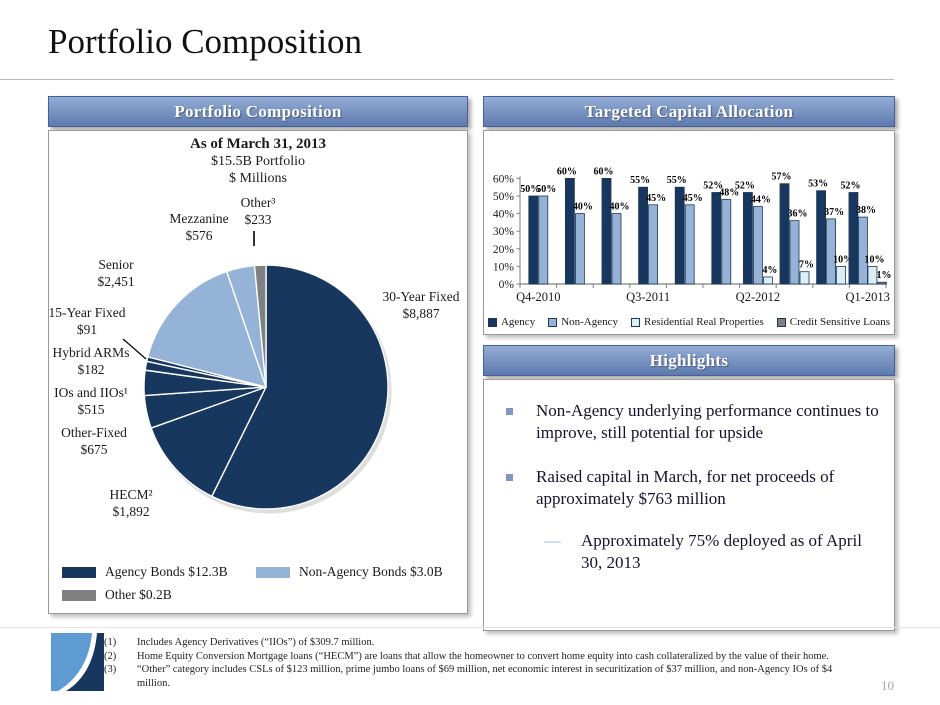 This screenshot has width=940, height=705. I want to click on non-agency-bonds-swatch, so click(273, 572).